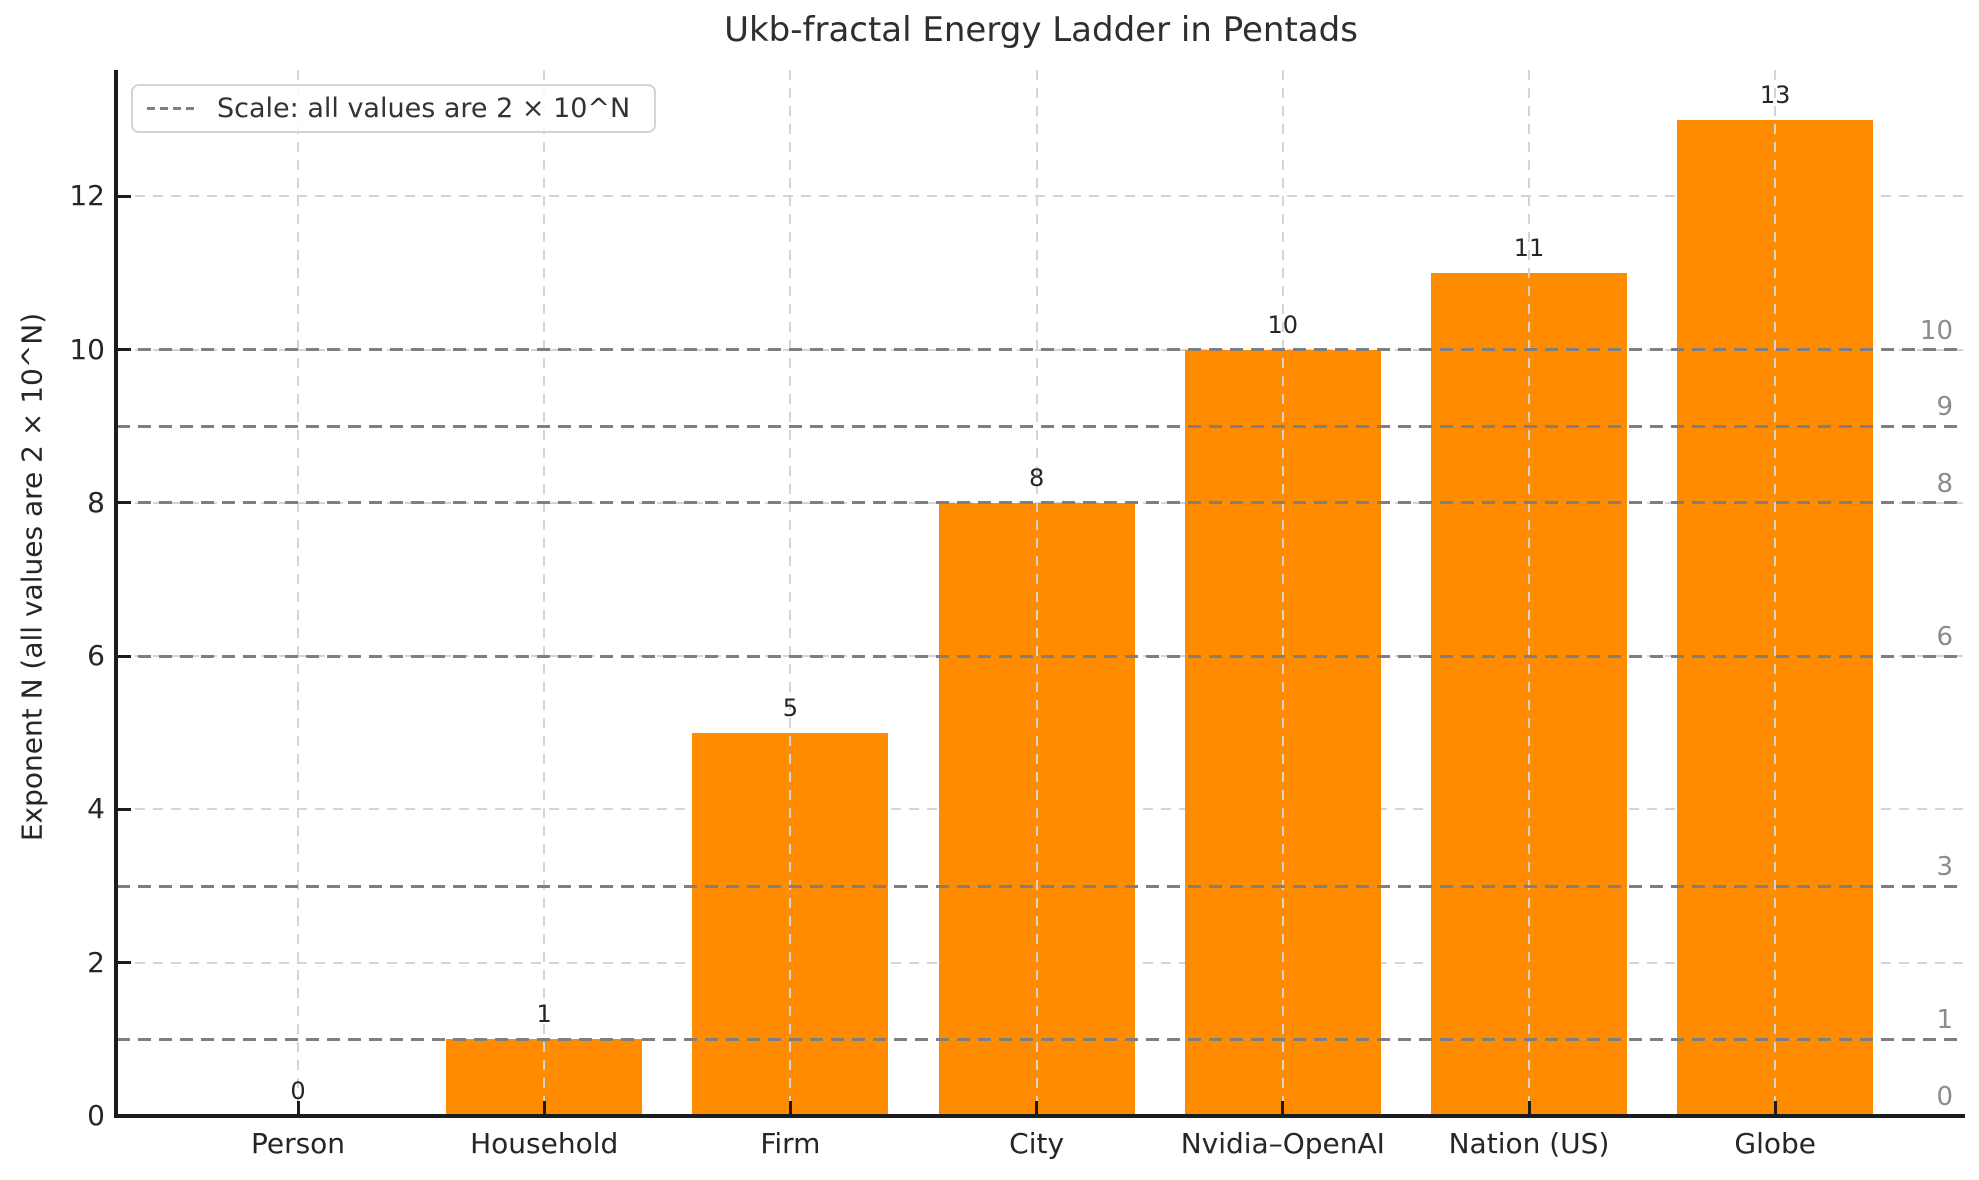 The height and width of the screenshot is (1180, 1979). Describe the element at coordinates (1944, 407) in the screenshot. I see `reference-label-9: 9` at that location.